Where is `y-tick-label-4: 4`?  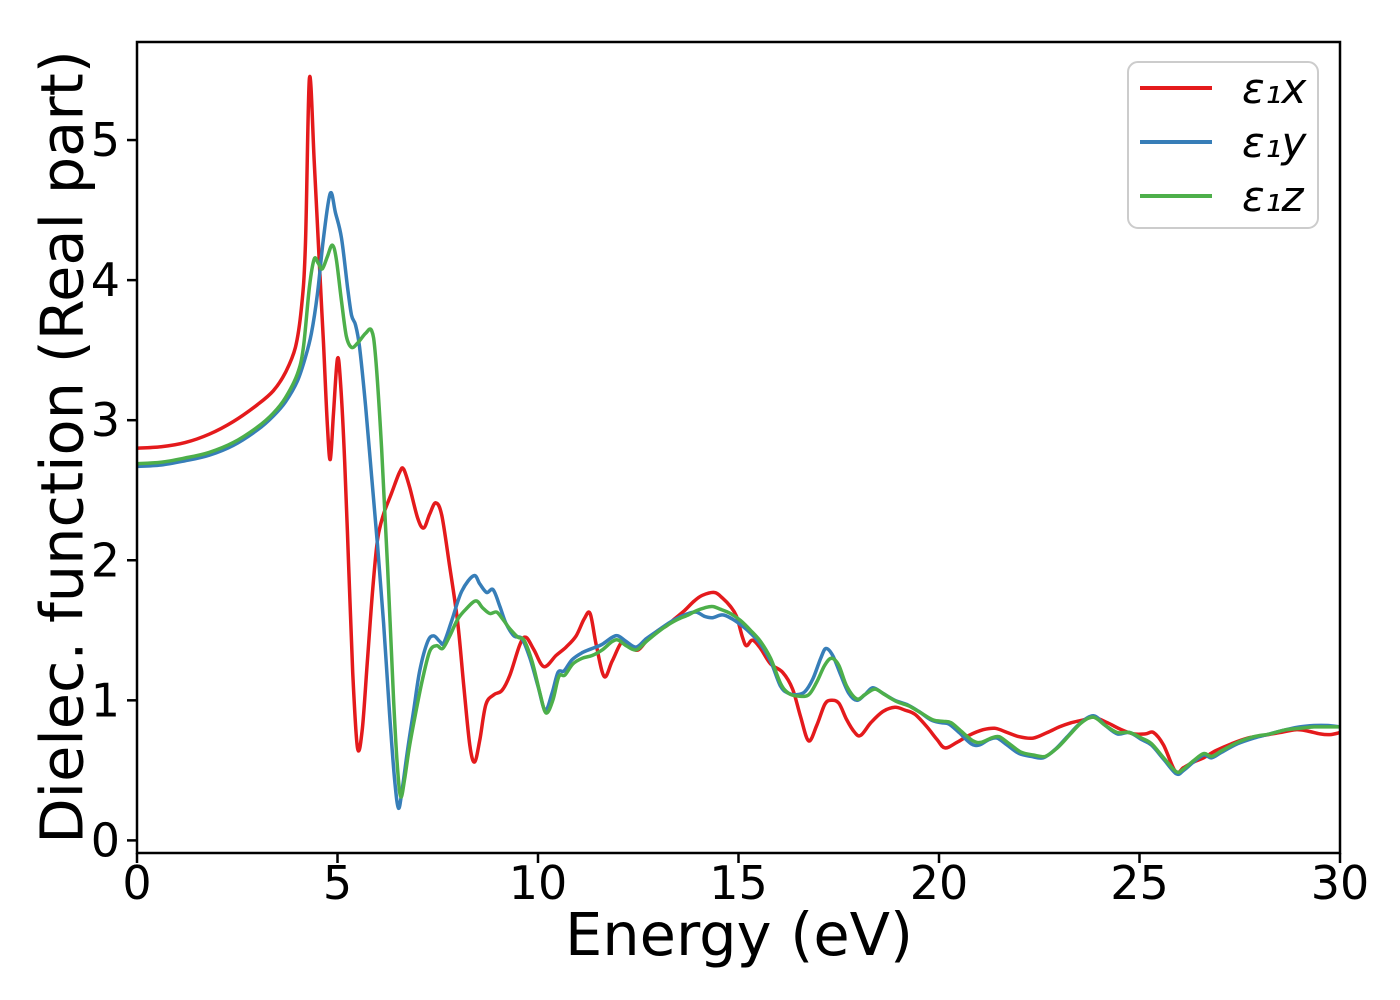
y-tick-label-4: 4 is located at coordinates (105, 280).